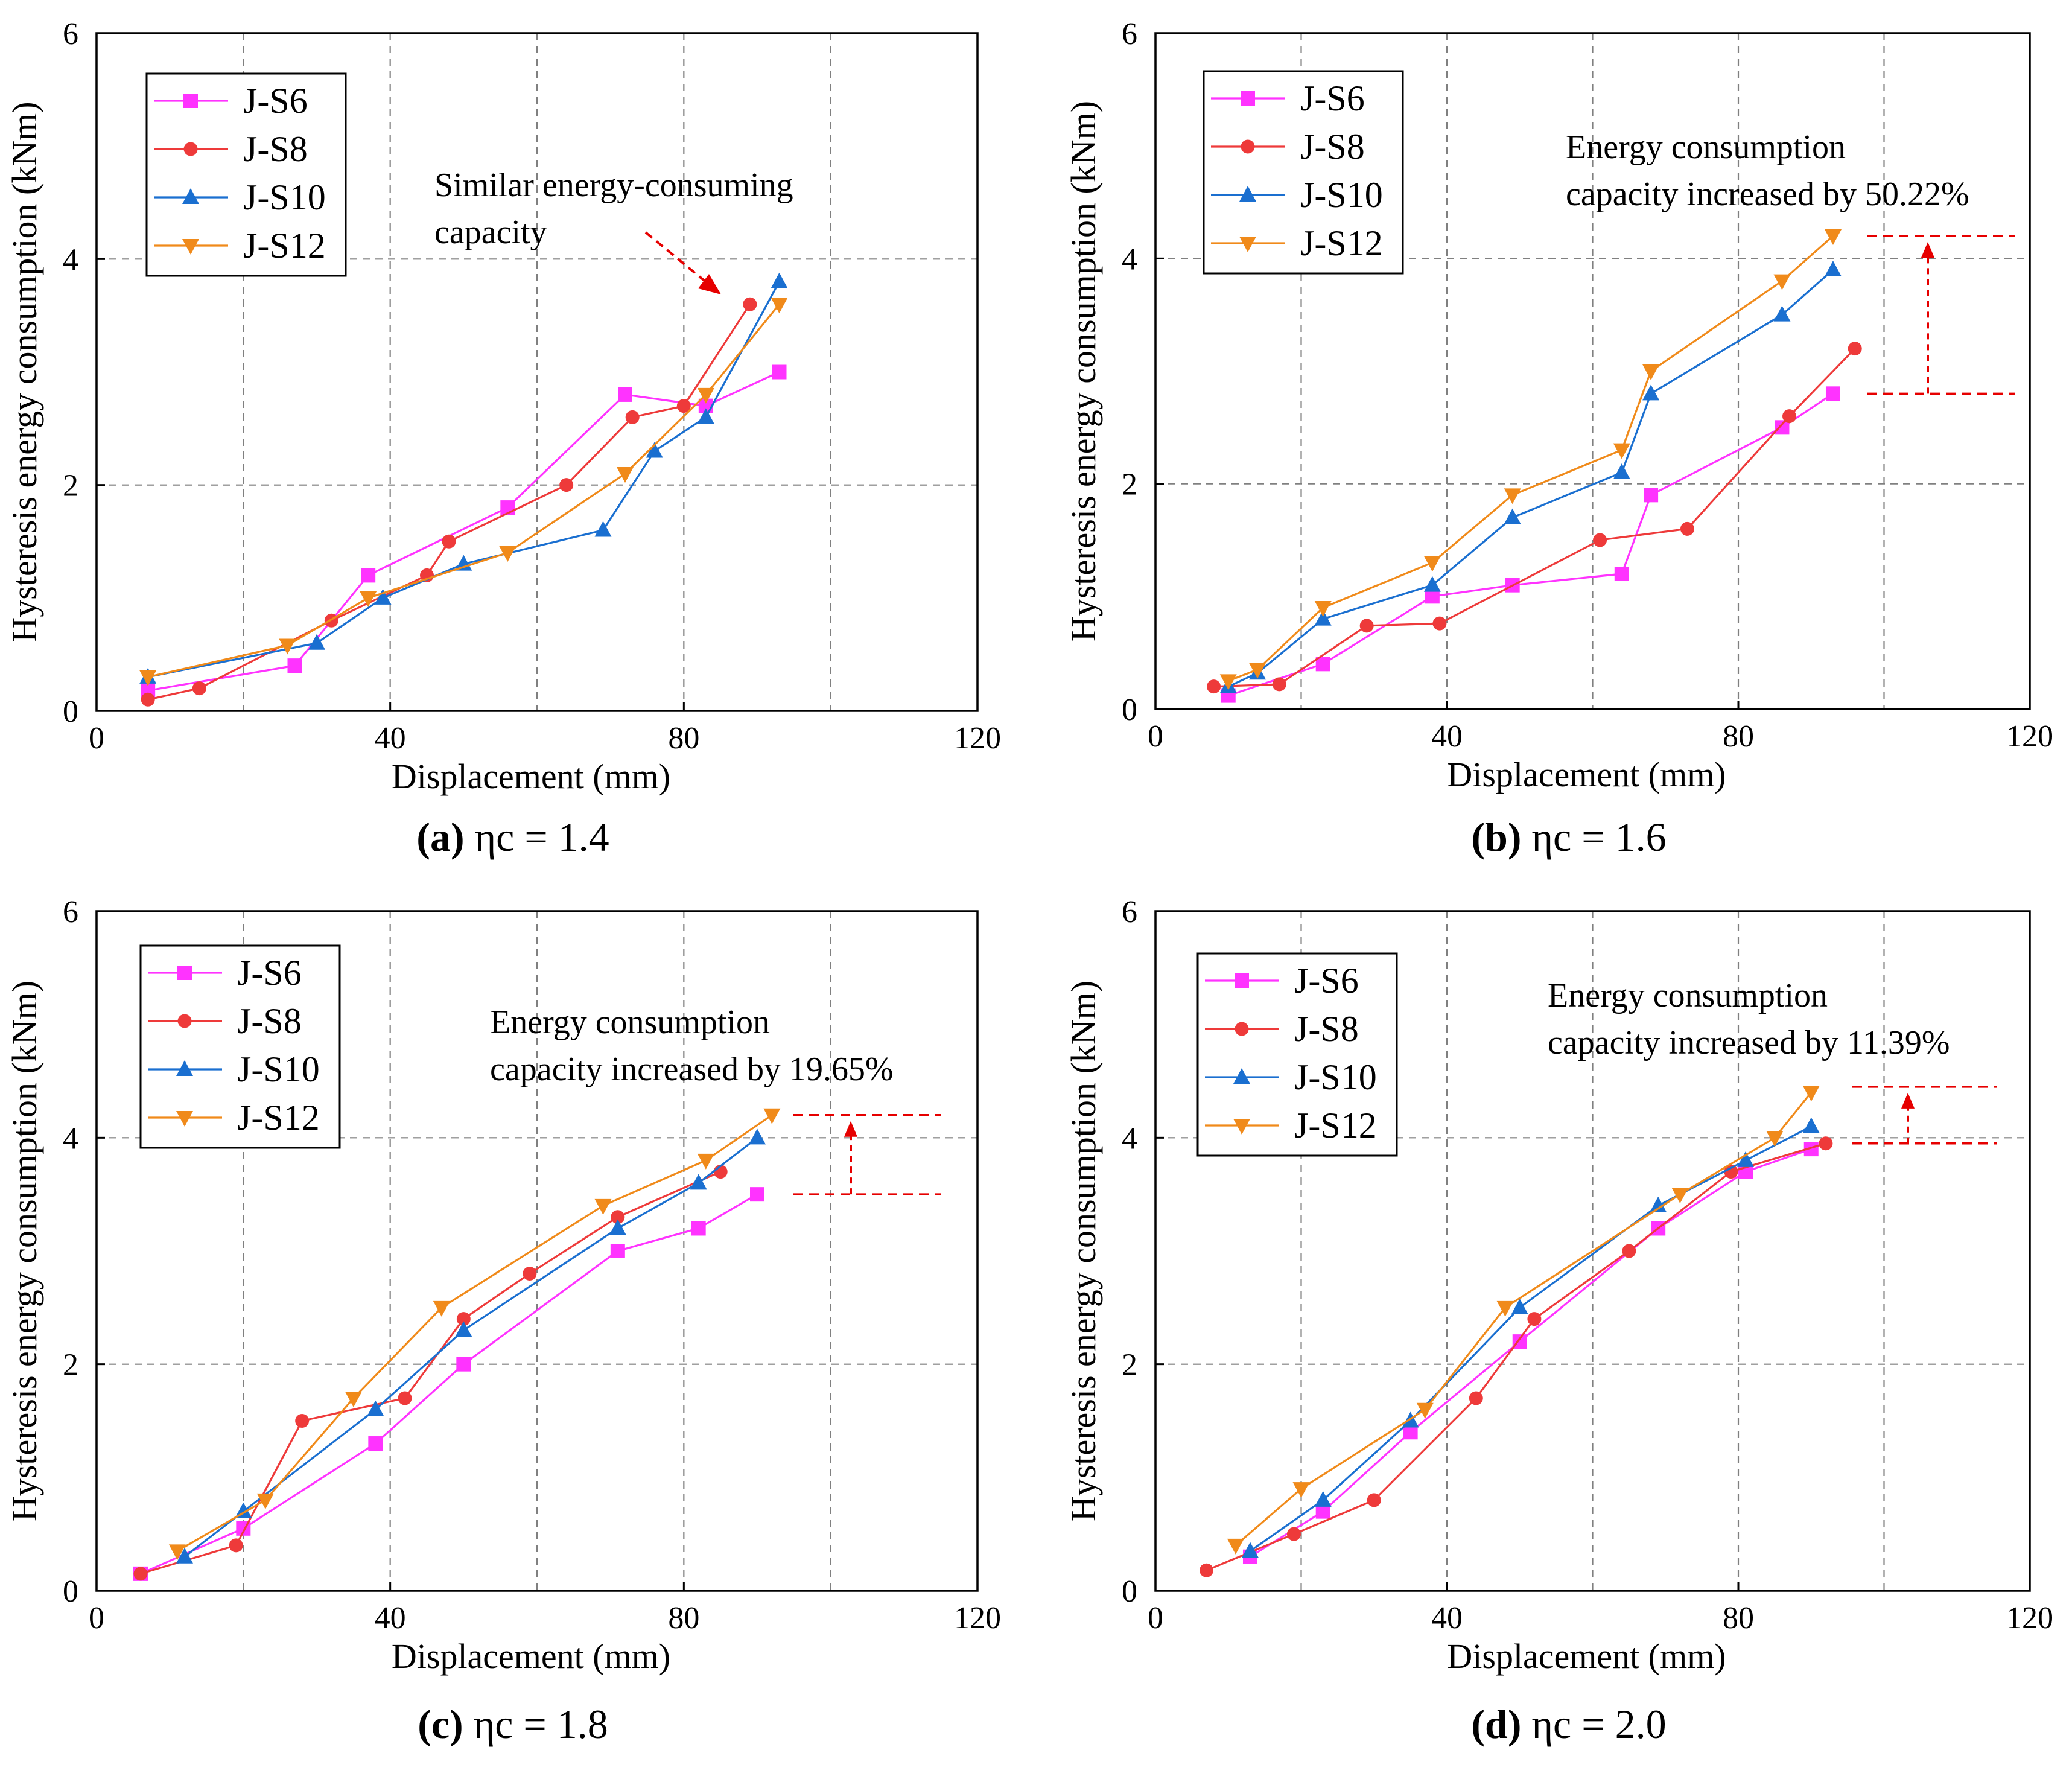 The width and height of the screenshot is (2072, 1779). I want to click on x-axis-label: Displacement (mm), so click(1587, 1656).